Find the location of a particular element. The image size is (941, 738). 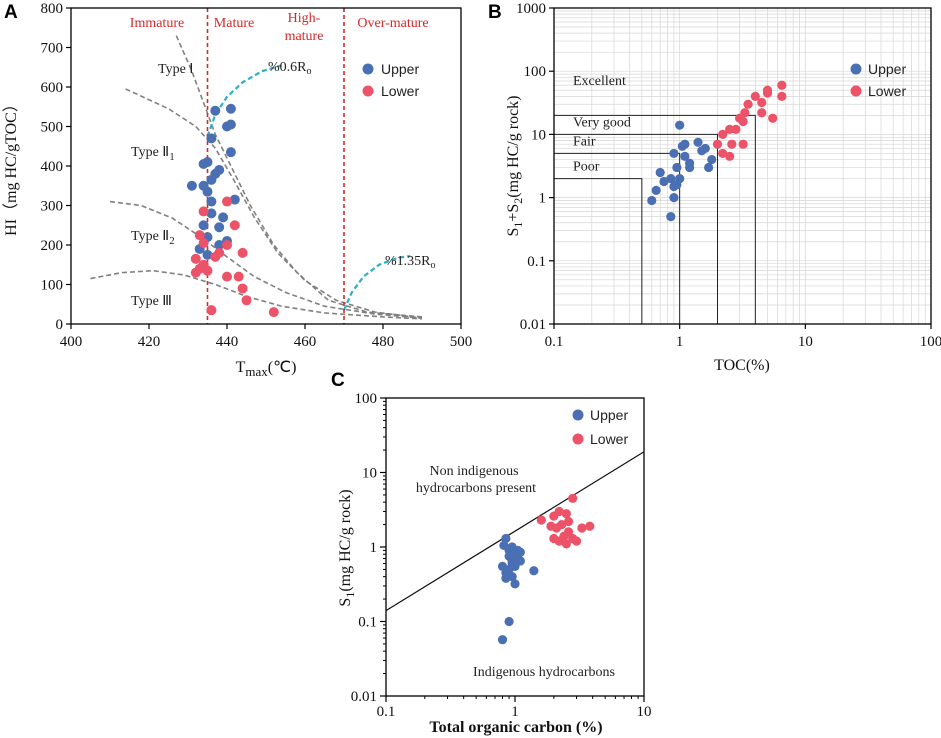

y-axis-label-part: 1 is located at coordinates (350, 595).